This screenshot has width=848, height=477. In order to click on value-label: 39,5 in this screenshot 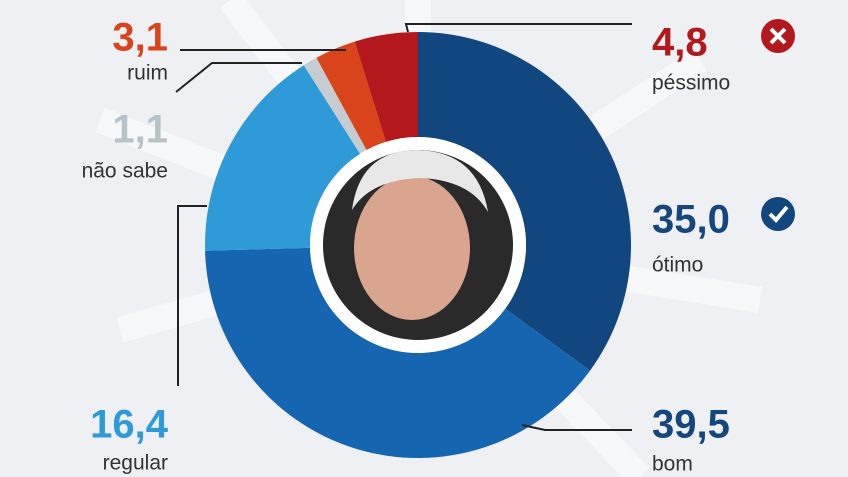, I will do `click(691, 425)`.